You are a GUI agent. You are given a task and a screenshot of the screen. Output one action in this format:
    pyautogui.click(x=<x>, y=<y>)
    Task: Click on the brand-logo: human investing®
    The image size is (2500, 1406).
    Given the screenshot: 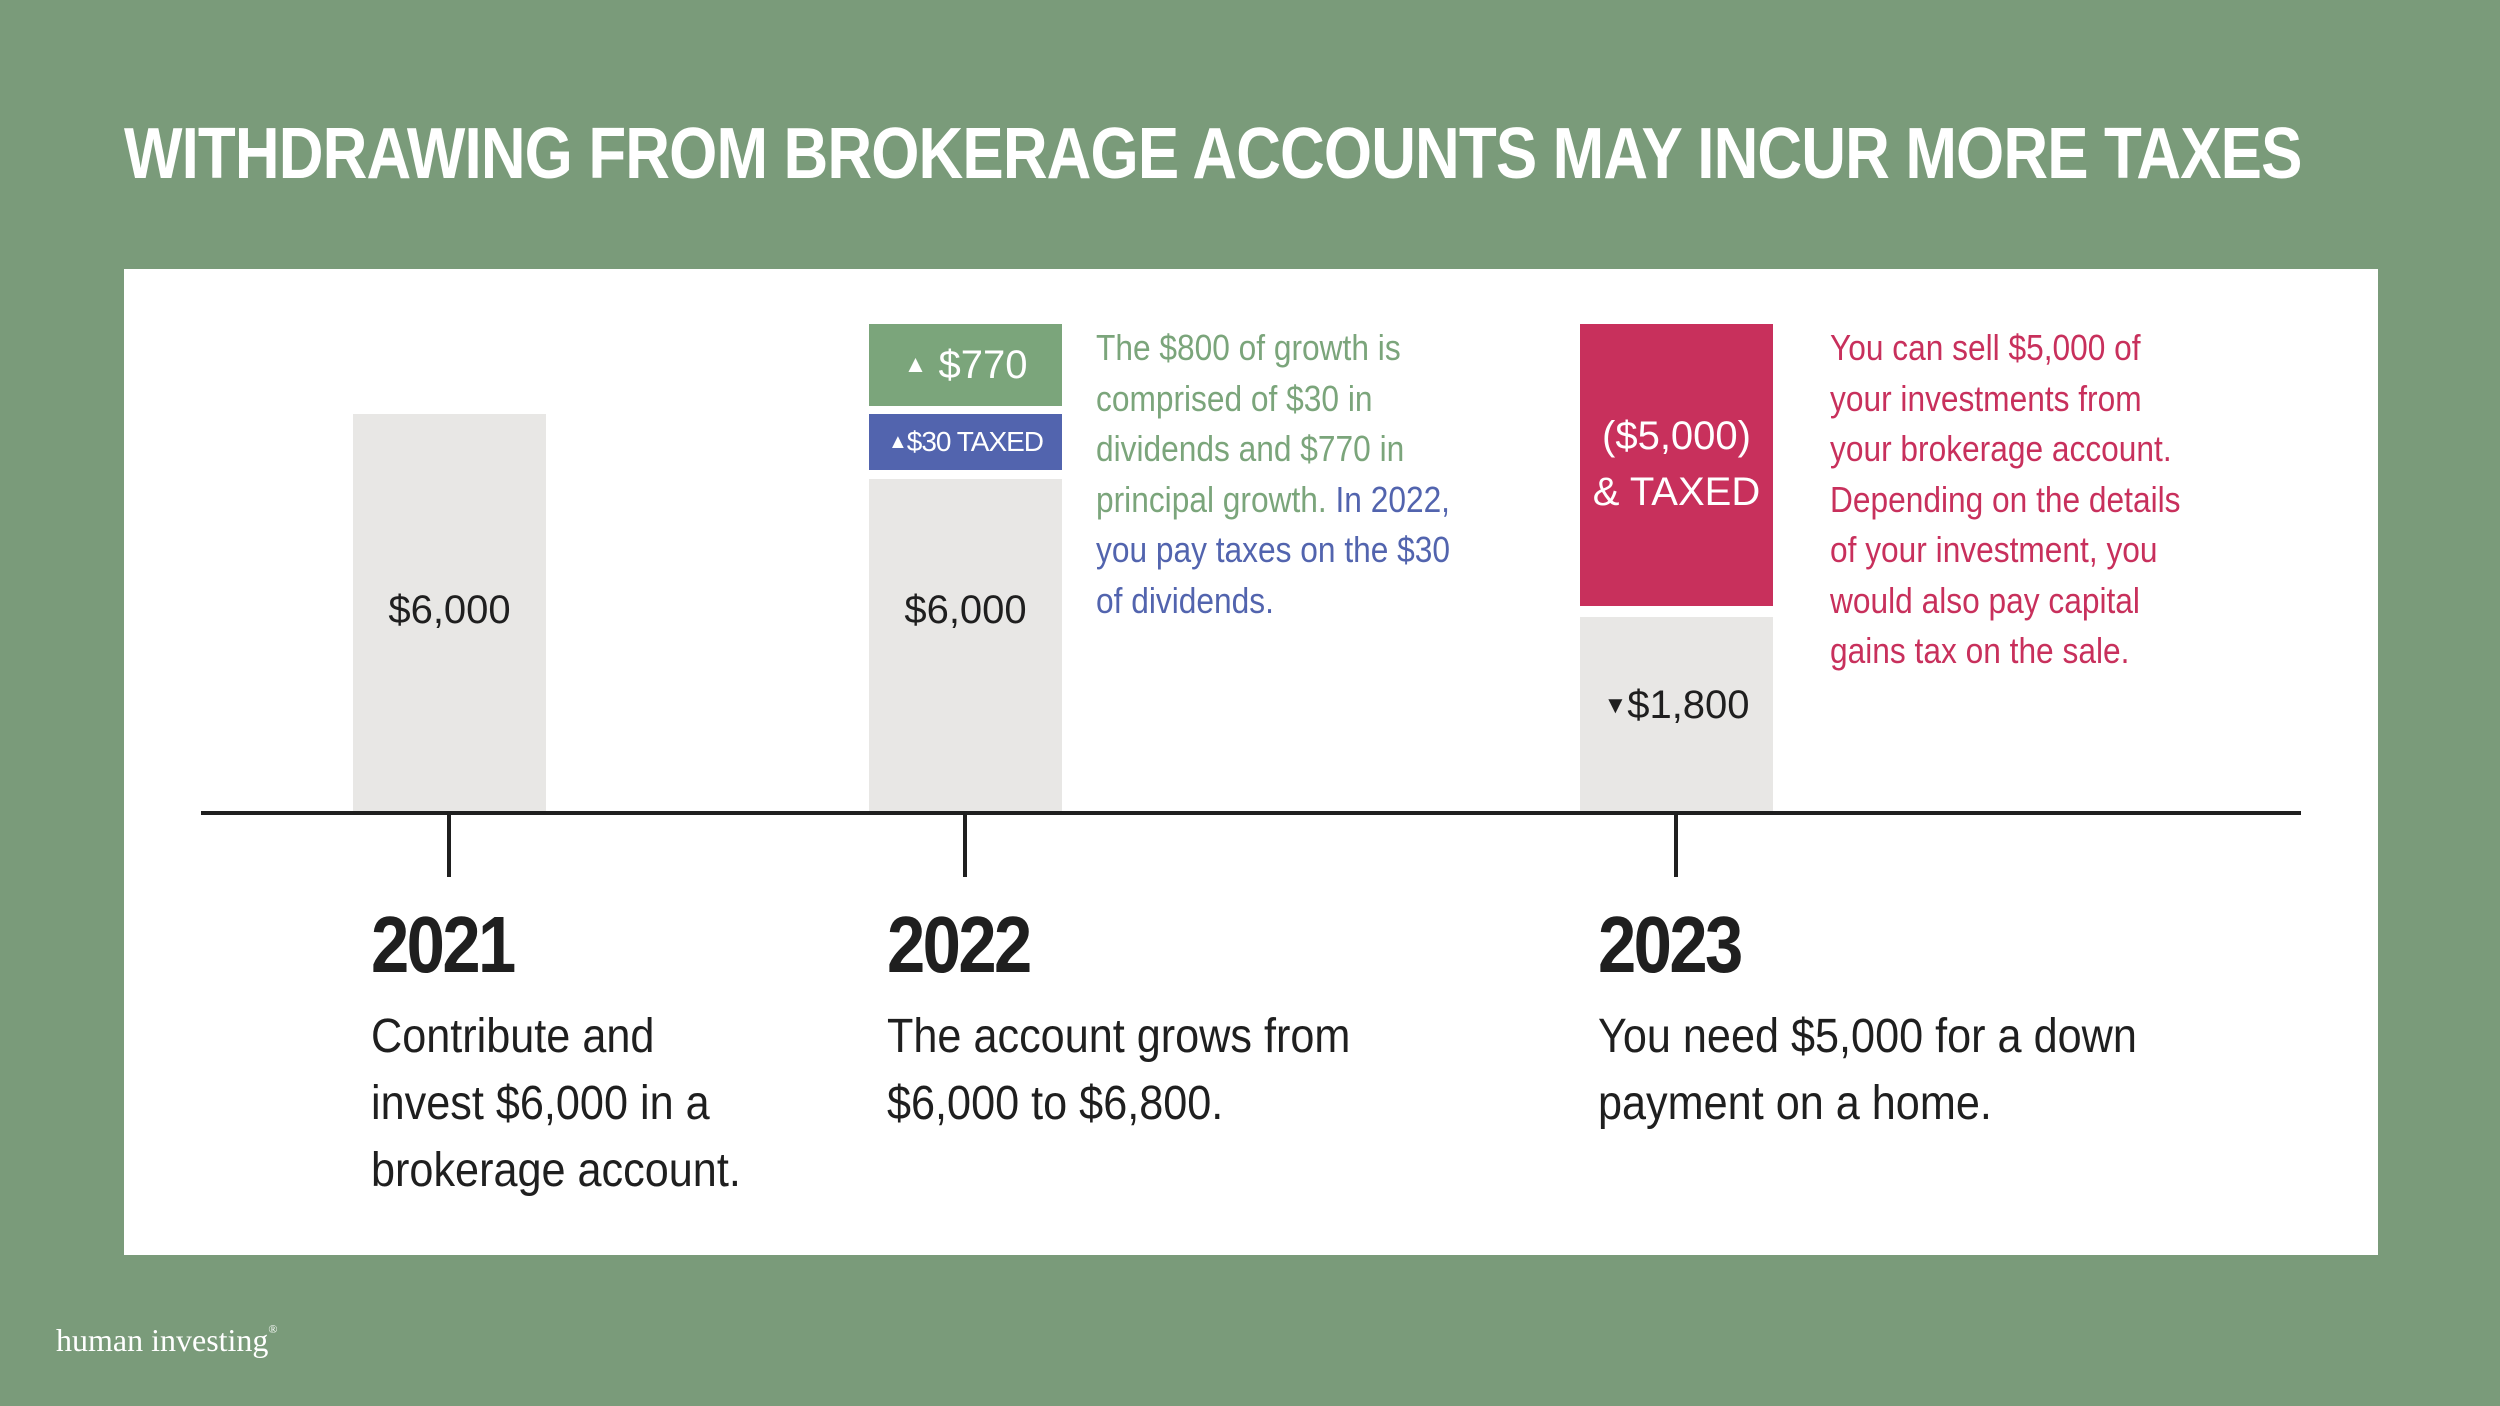 What is the action you would take?
    pyautogui.click(x=167, y=1340)
    